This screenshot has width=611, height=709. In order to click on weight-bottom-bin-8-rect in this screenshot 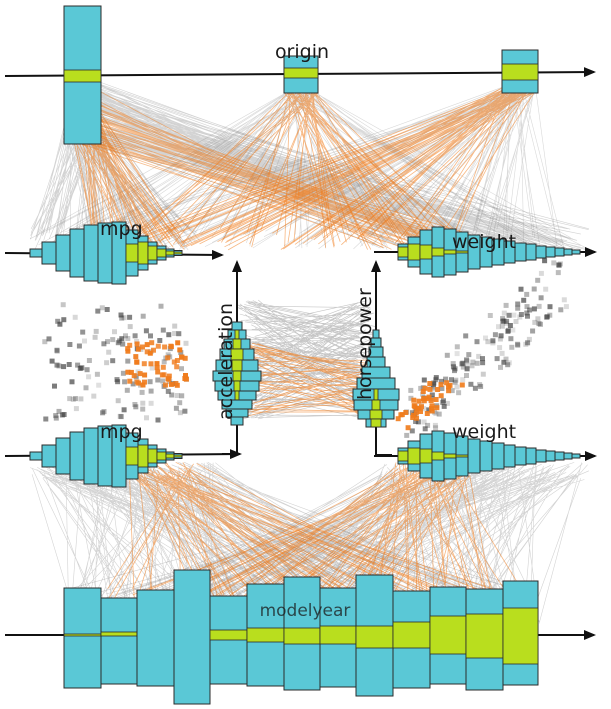, I will do `click(486, 456)`.